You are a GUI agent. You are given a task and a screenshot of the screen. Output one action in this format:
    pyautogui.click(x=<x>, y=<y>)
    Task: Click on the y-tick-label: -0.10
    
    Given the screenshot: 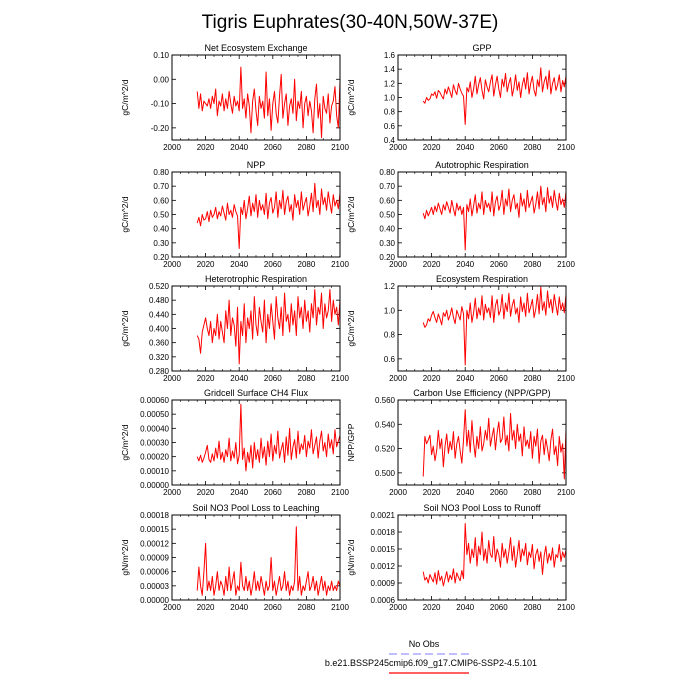 What is the action you would take?
    pyautogui.click(x=160, y=104)
    